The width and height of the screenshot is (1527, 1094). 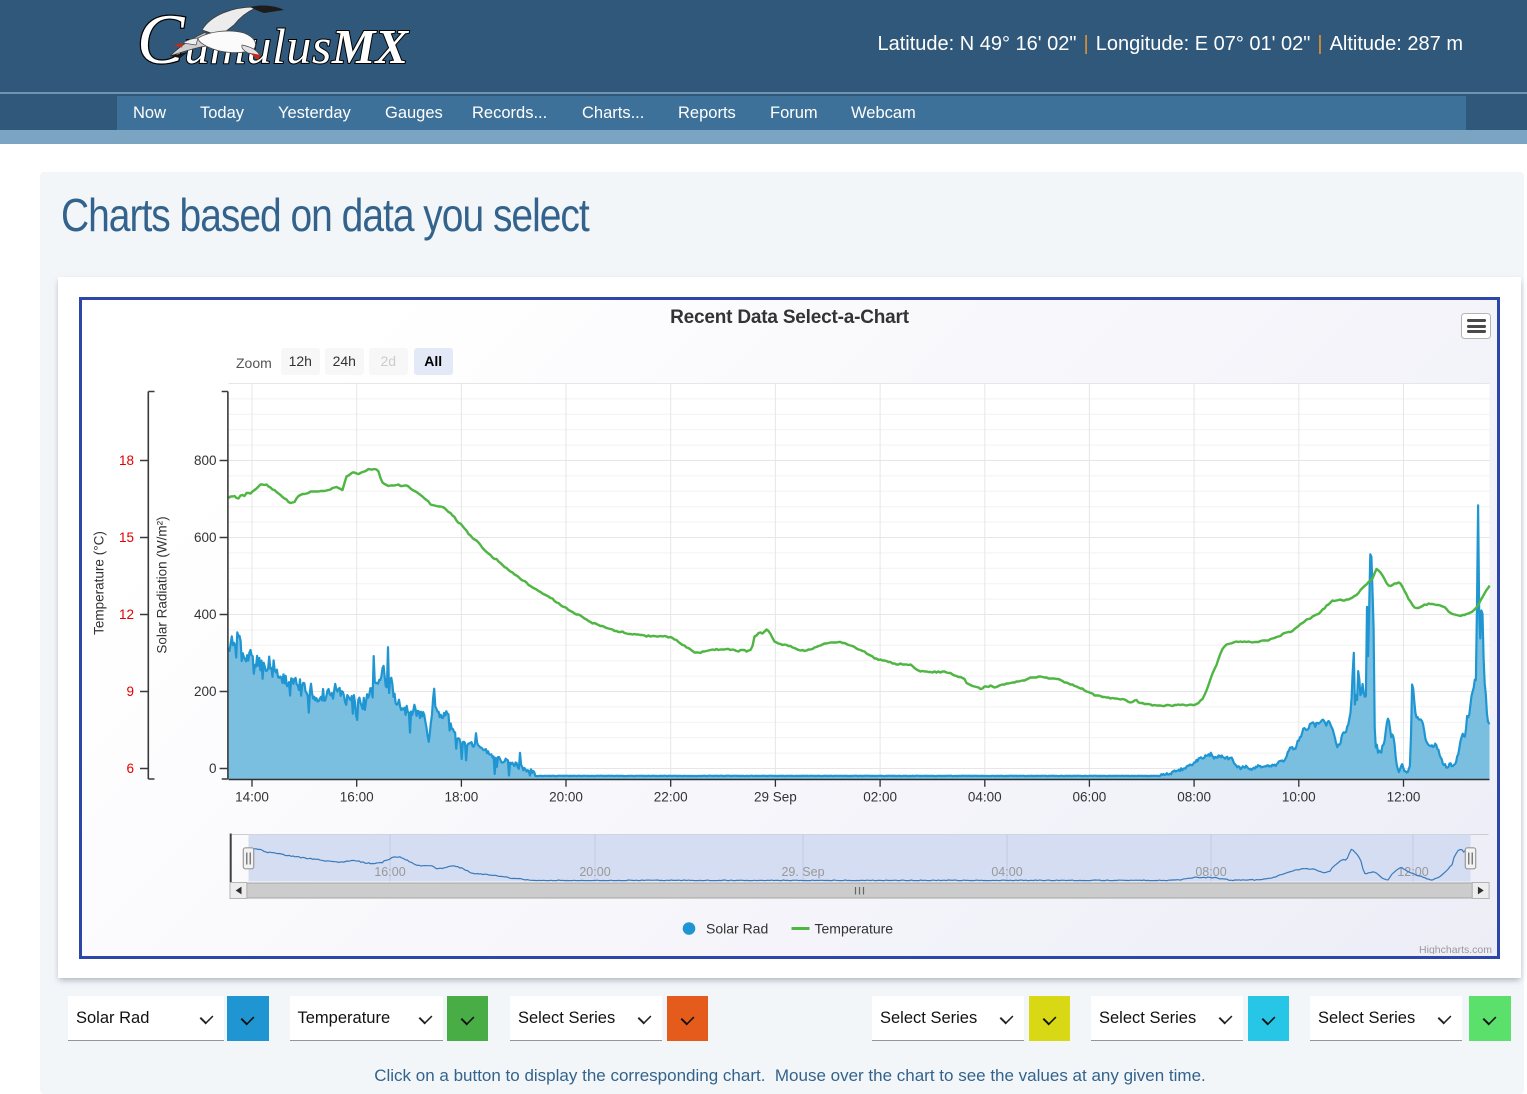 I want to click on svg-text: 200, so click(x=205, y=691).